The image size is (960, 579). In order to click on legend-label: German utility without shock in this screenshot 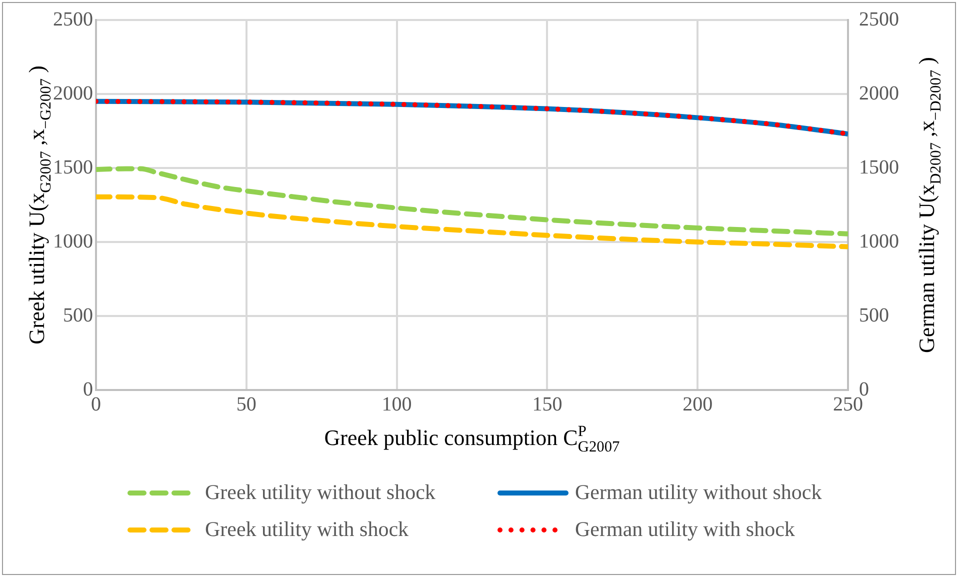, I will do `click(698, 492)`.